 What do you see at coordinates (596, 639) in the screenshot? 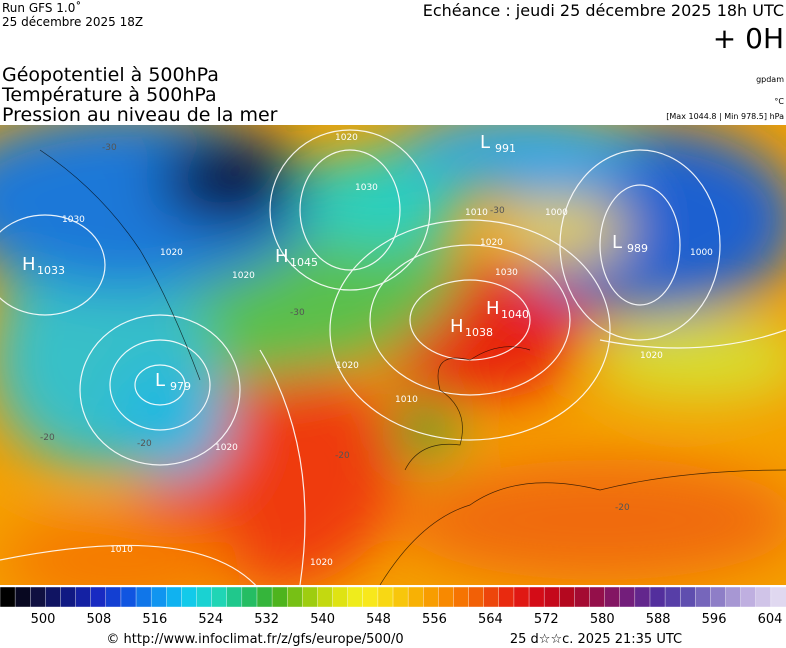
I see `generated-date: 25 d☆☆c. 2025 21:35 UTC` at bounding box center [596, 639].